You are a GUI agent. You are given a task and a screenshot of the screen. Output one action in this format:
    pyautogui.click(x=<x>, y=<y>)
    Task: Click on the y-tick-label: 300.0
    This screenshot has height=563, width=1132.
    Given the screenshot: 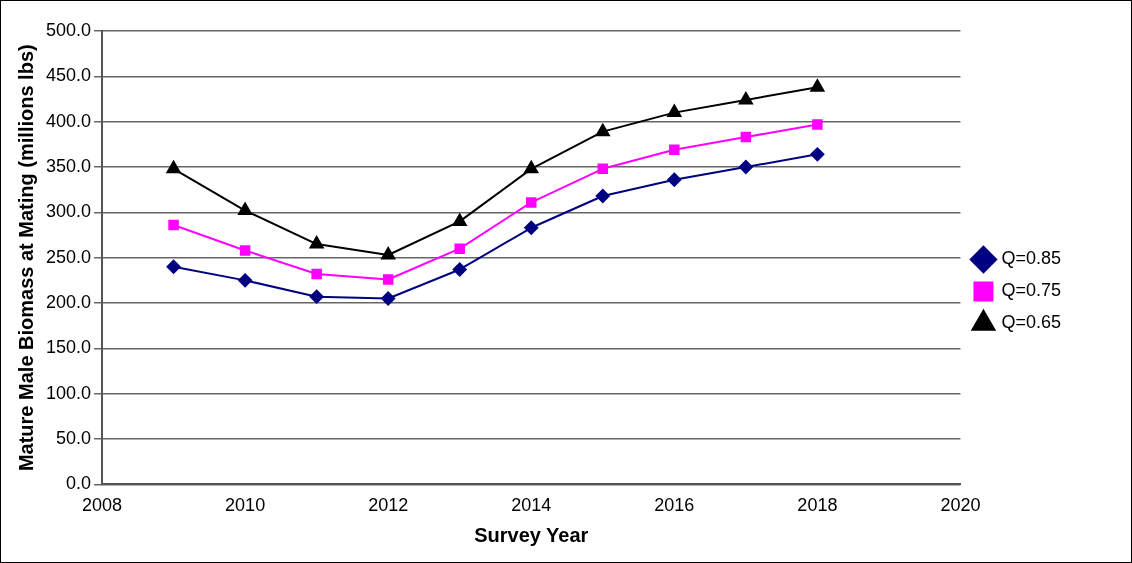 What is the action you would take?
    pyautogui.click(x=69, y=211)
    